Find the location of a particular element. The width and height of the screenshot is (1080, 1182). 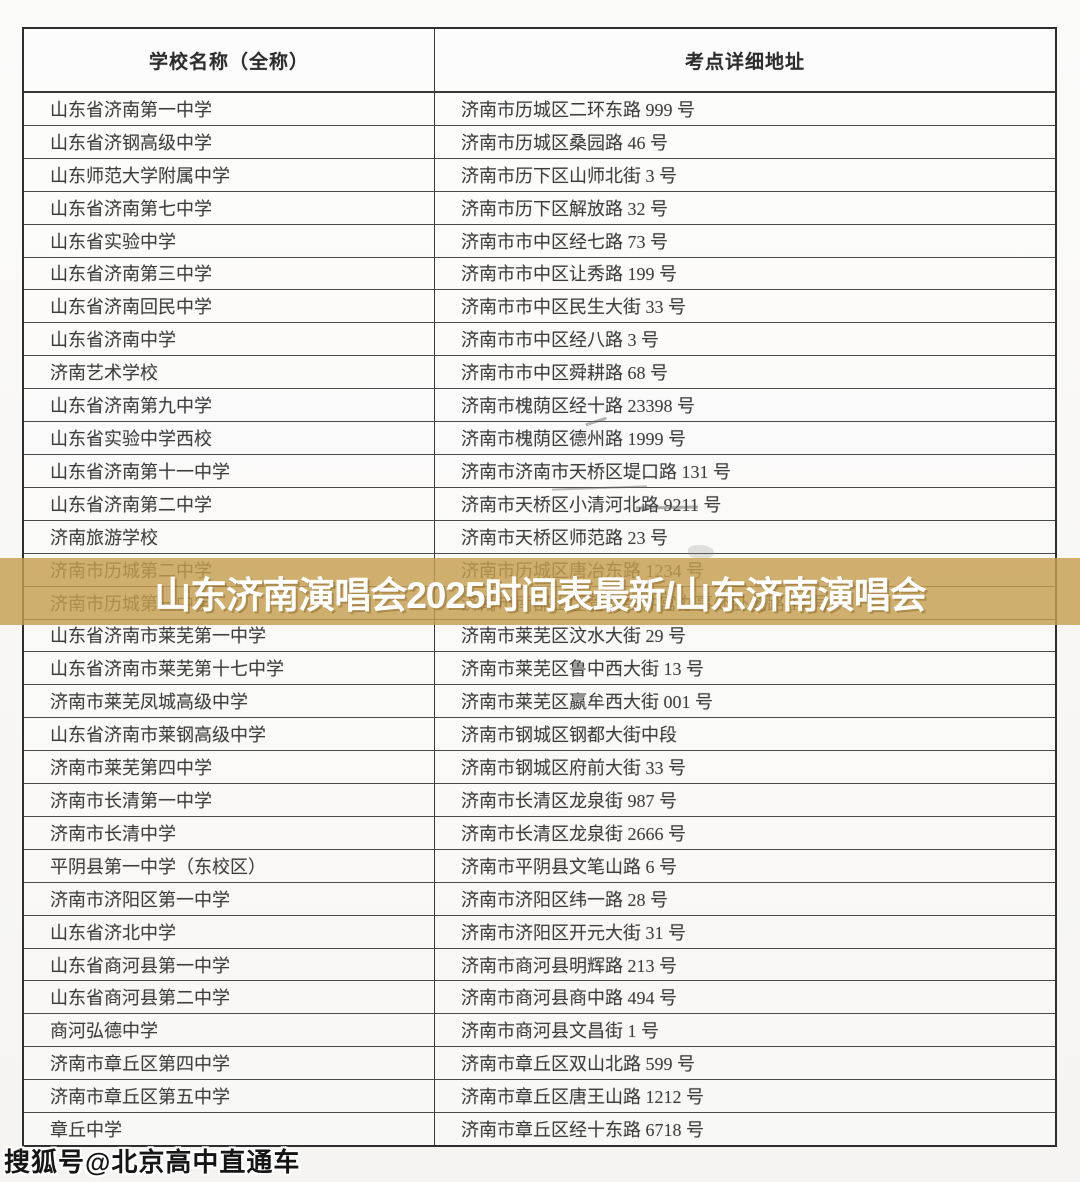

table-row: 山东省商河县第一中学 济南市商河县明辉路 213 号 is located at coordinates (539, 964).